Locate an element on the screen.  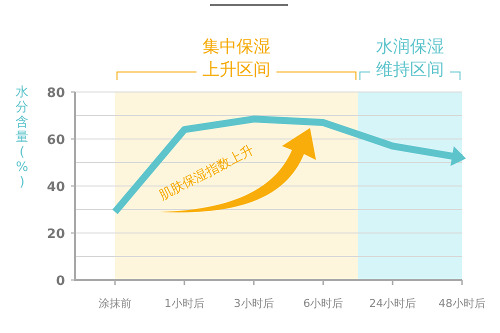
band-label: 集中保湿上升区间 is located at coordinates (236, 58).